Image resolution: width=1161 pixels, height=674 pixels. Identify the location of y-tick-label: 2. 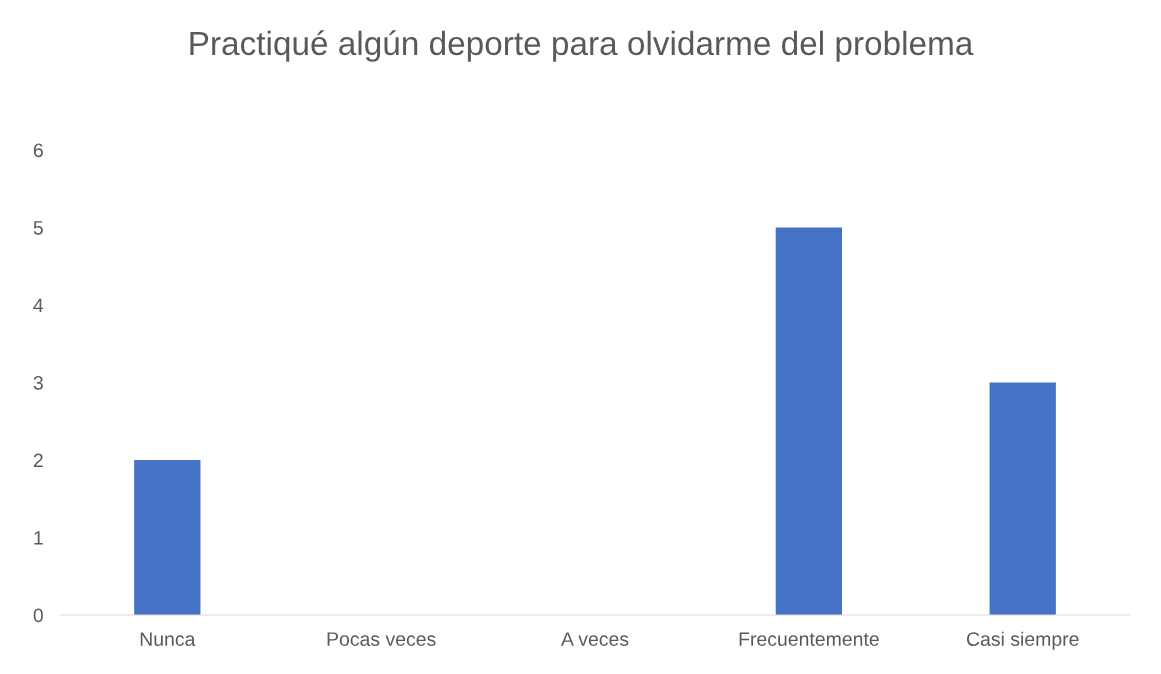
(38, 460).